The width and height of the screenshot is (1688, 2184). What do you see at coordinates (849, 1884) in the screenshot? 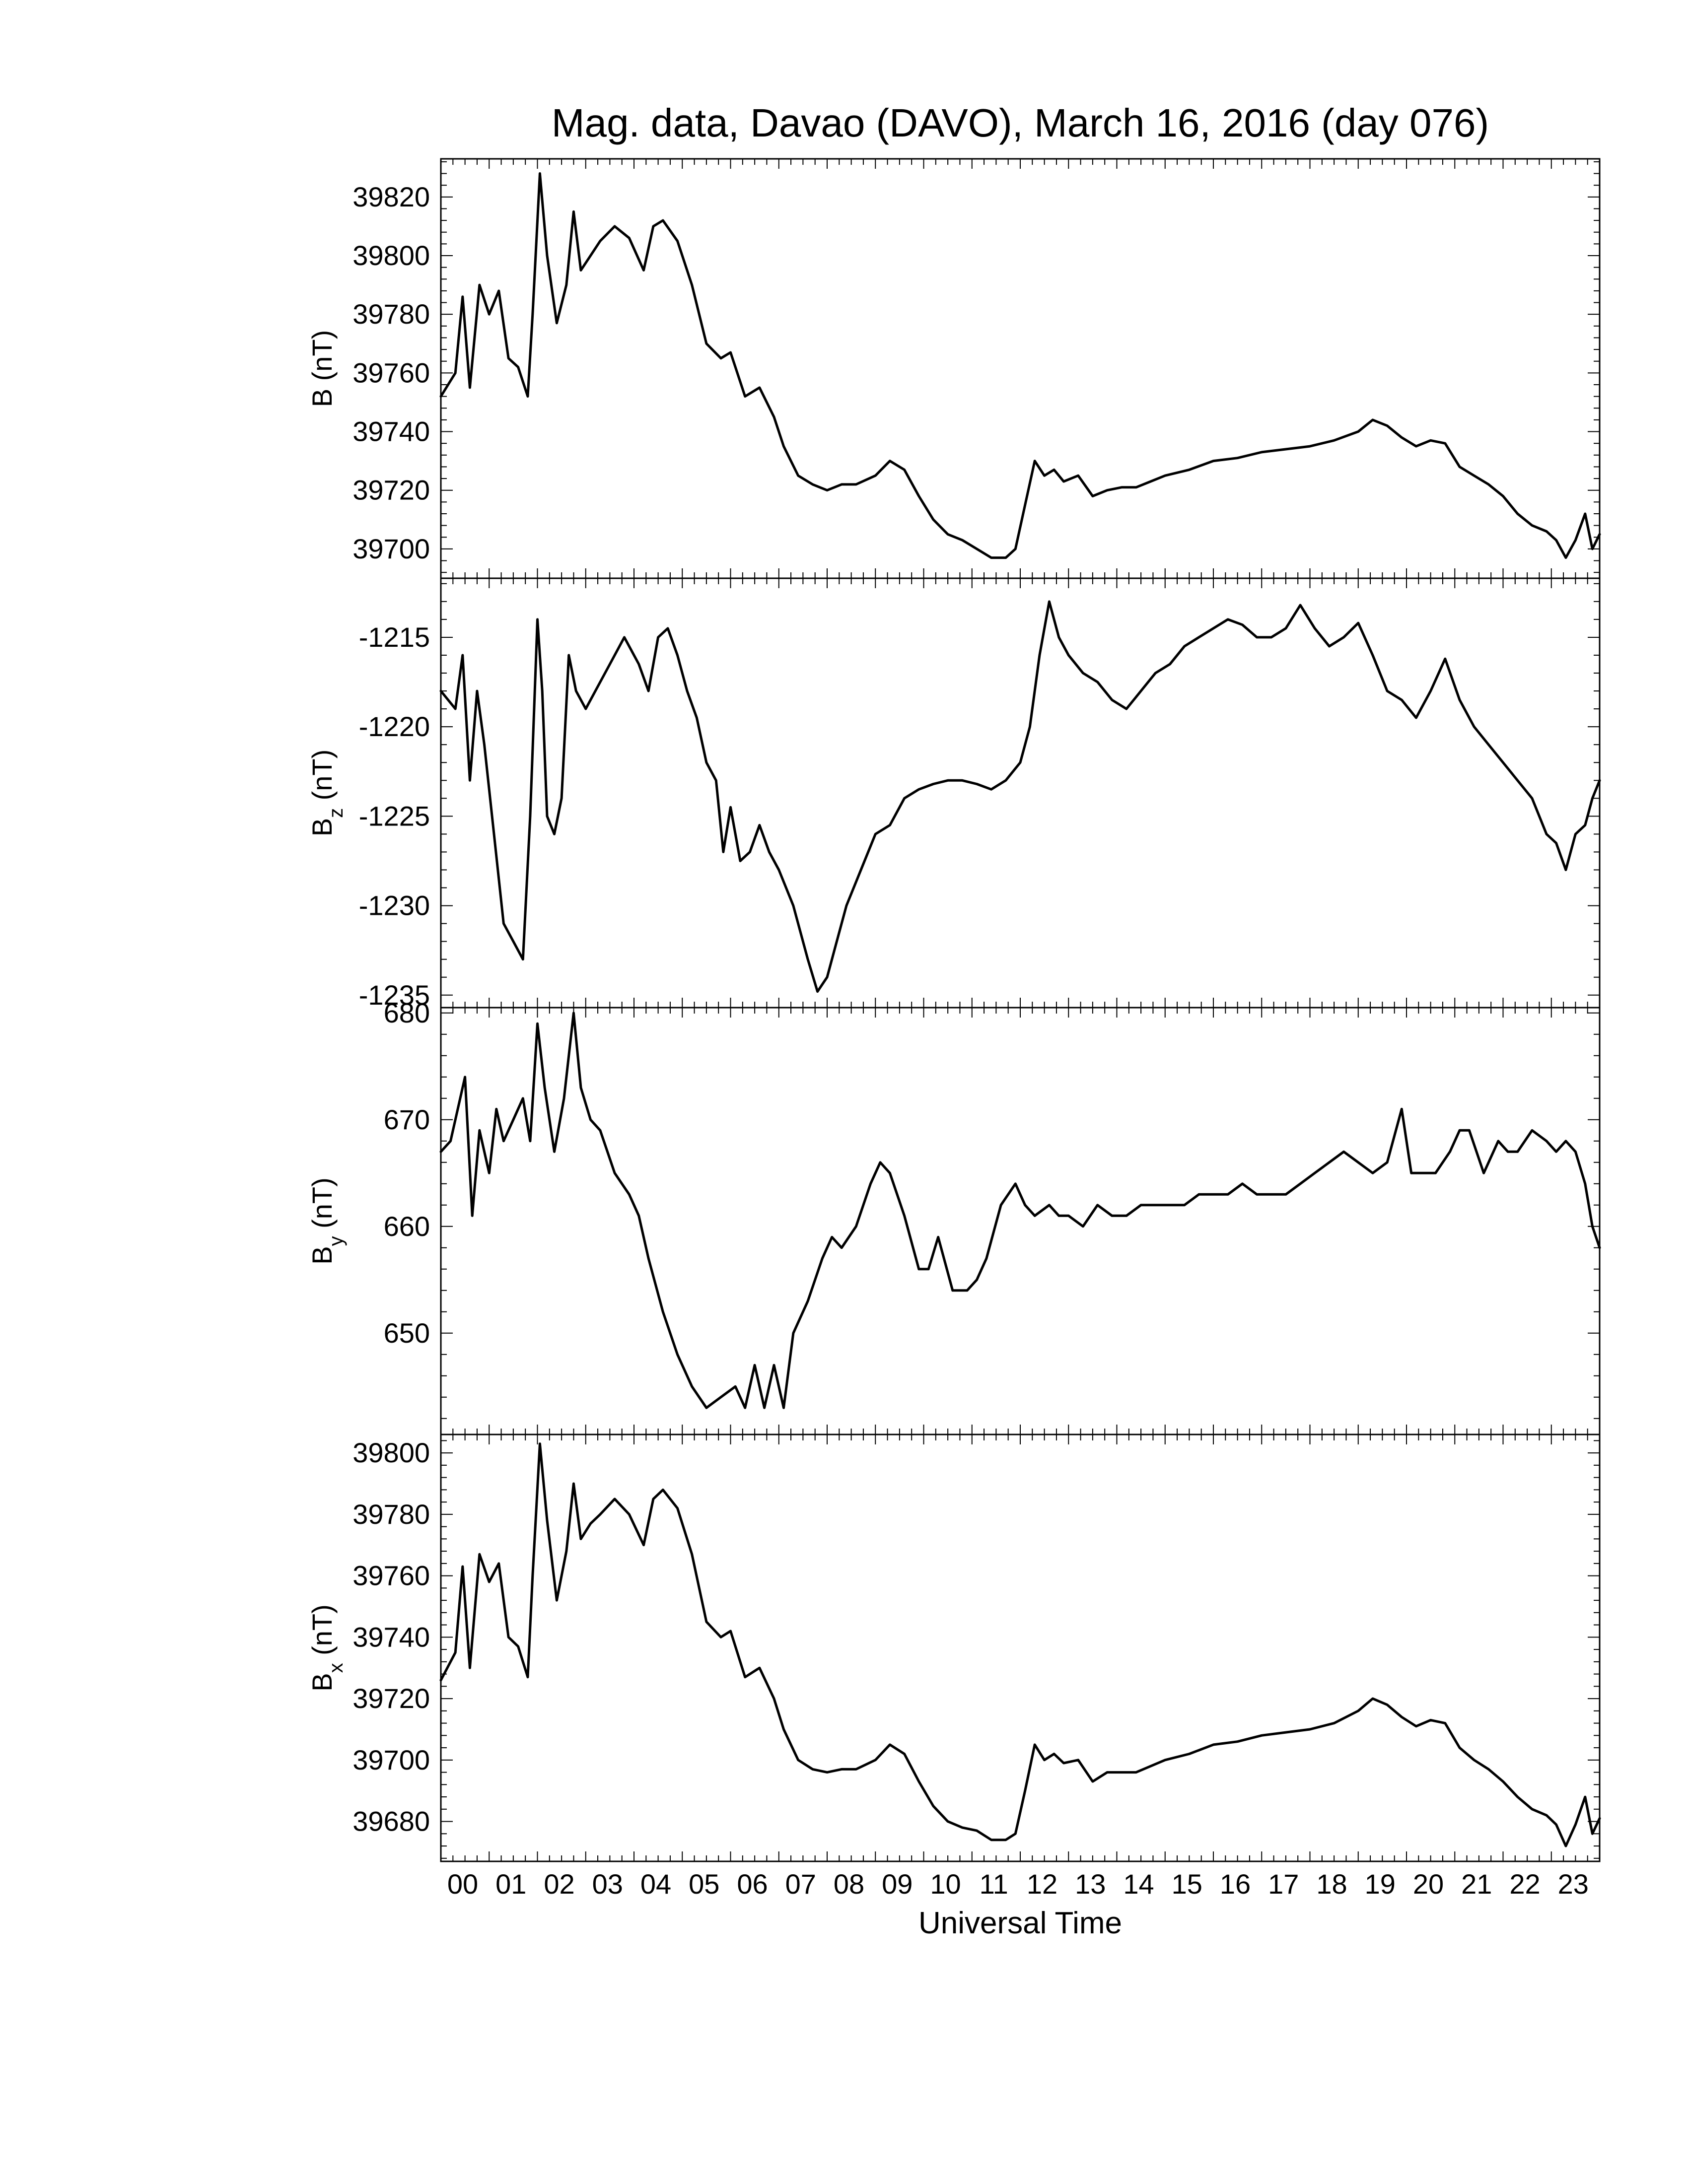
I see `x-tick-label: 08` at bounding box center [849, 1884].